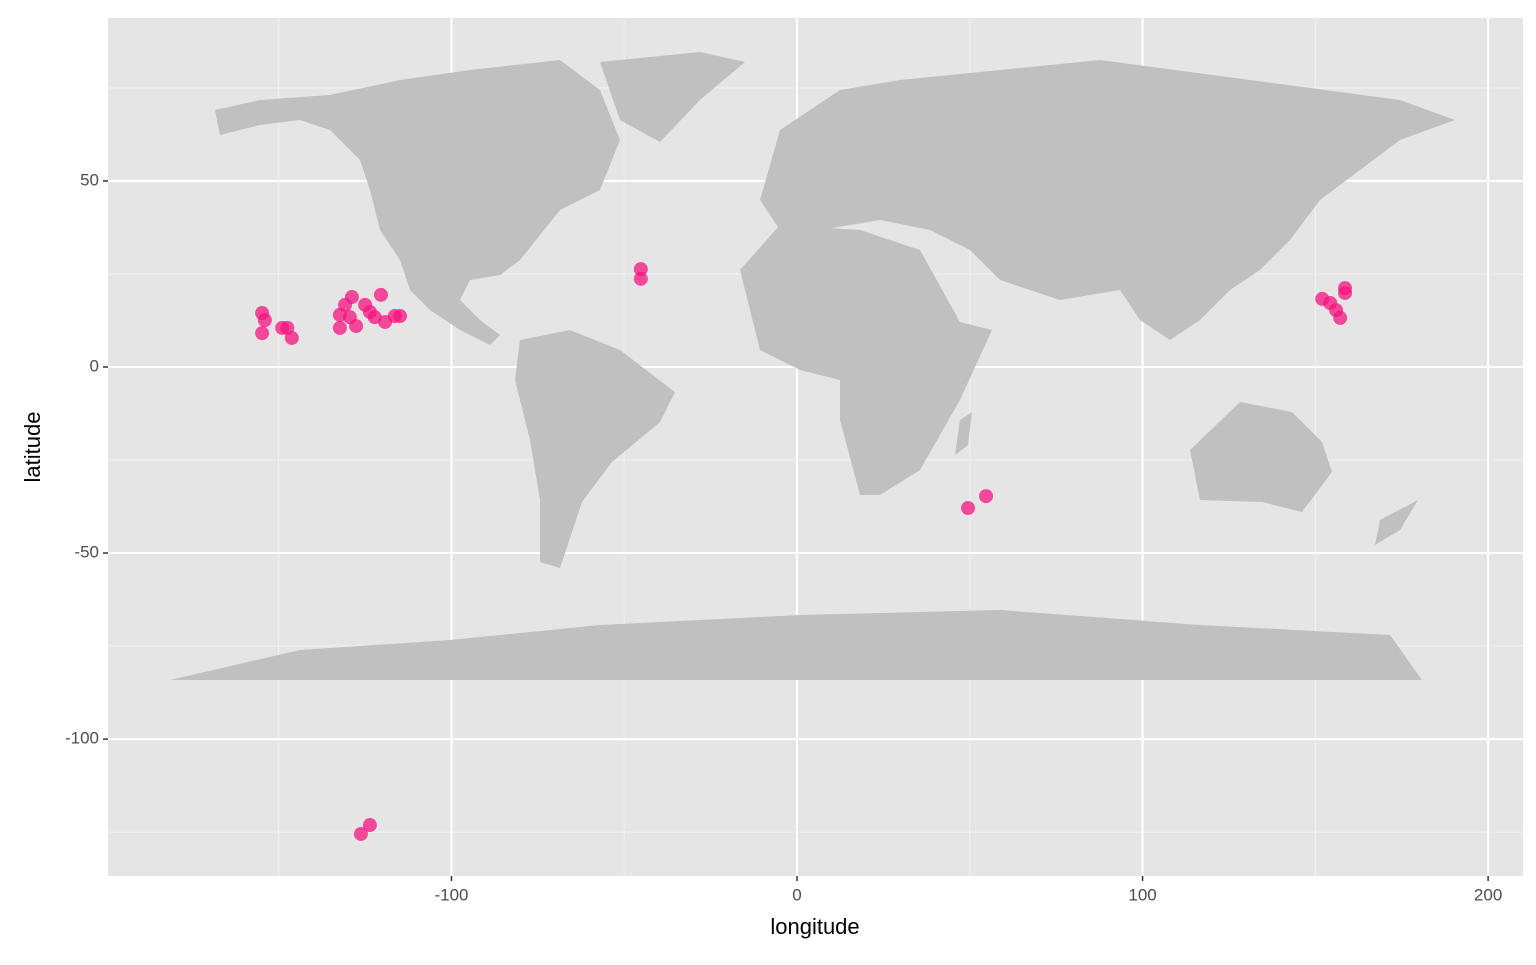  I want to click on x-tick-label: 0, so click(796, 894).